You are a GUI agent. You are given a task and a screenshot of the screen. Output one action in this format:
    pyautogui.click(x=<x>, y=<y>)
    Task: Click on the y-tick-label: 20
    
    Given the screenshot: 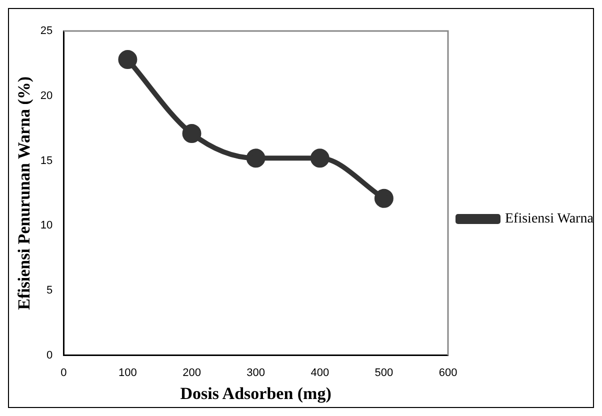 What is the action you would take?
    pyautogui.click(x=46, y=96)
    